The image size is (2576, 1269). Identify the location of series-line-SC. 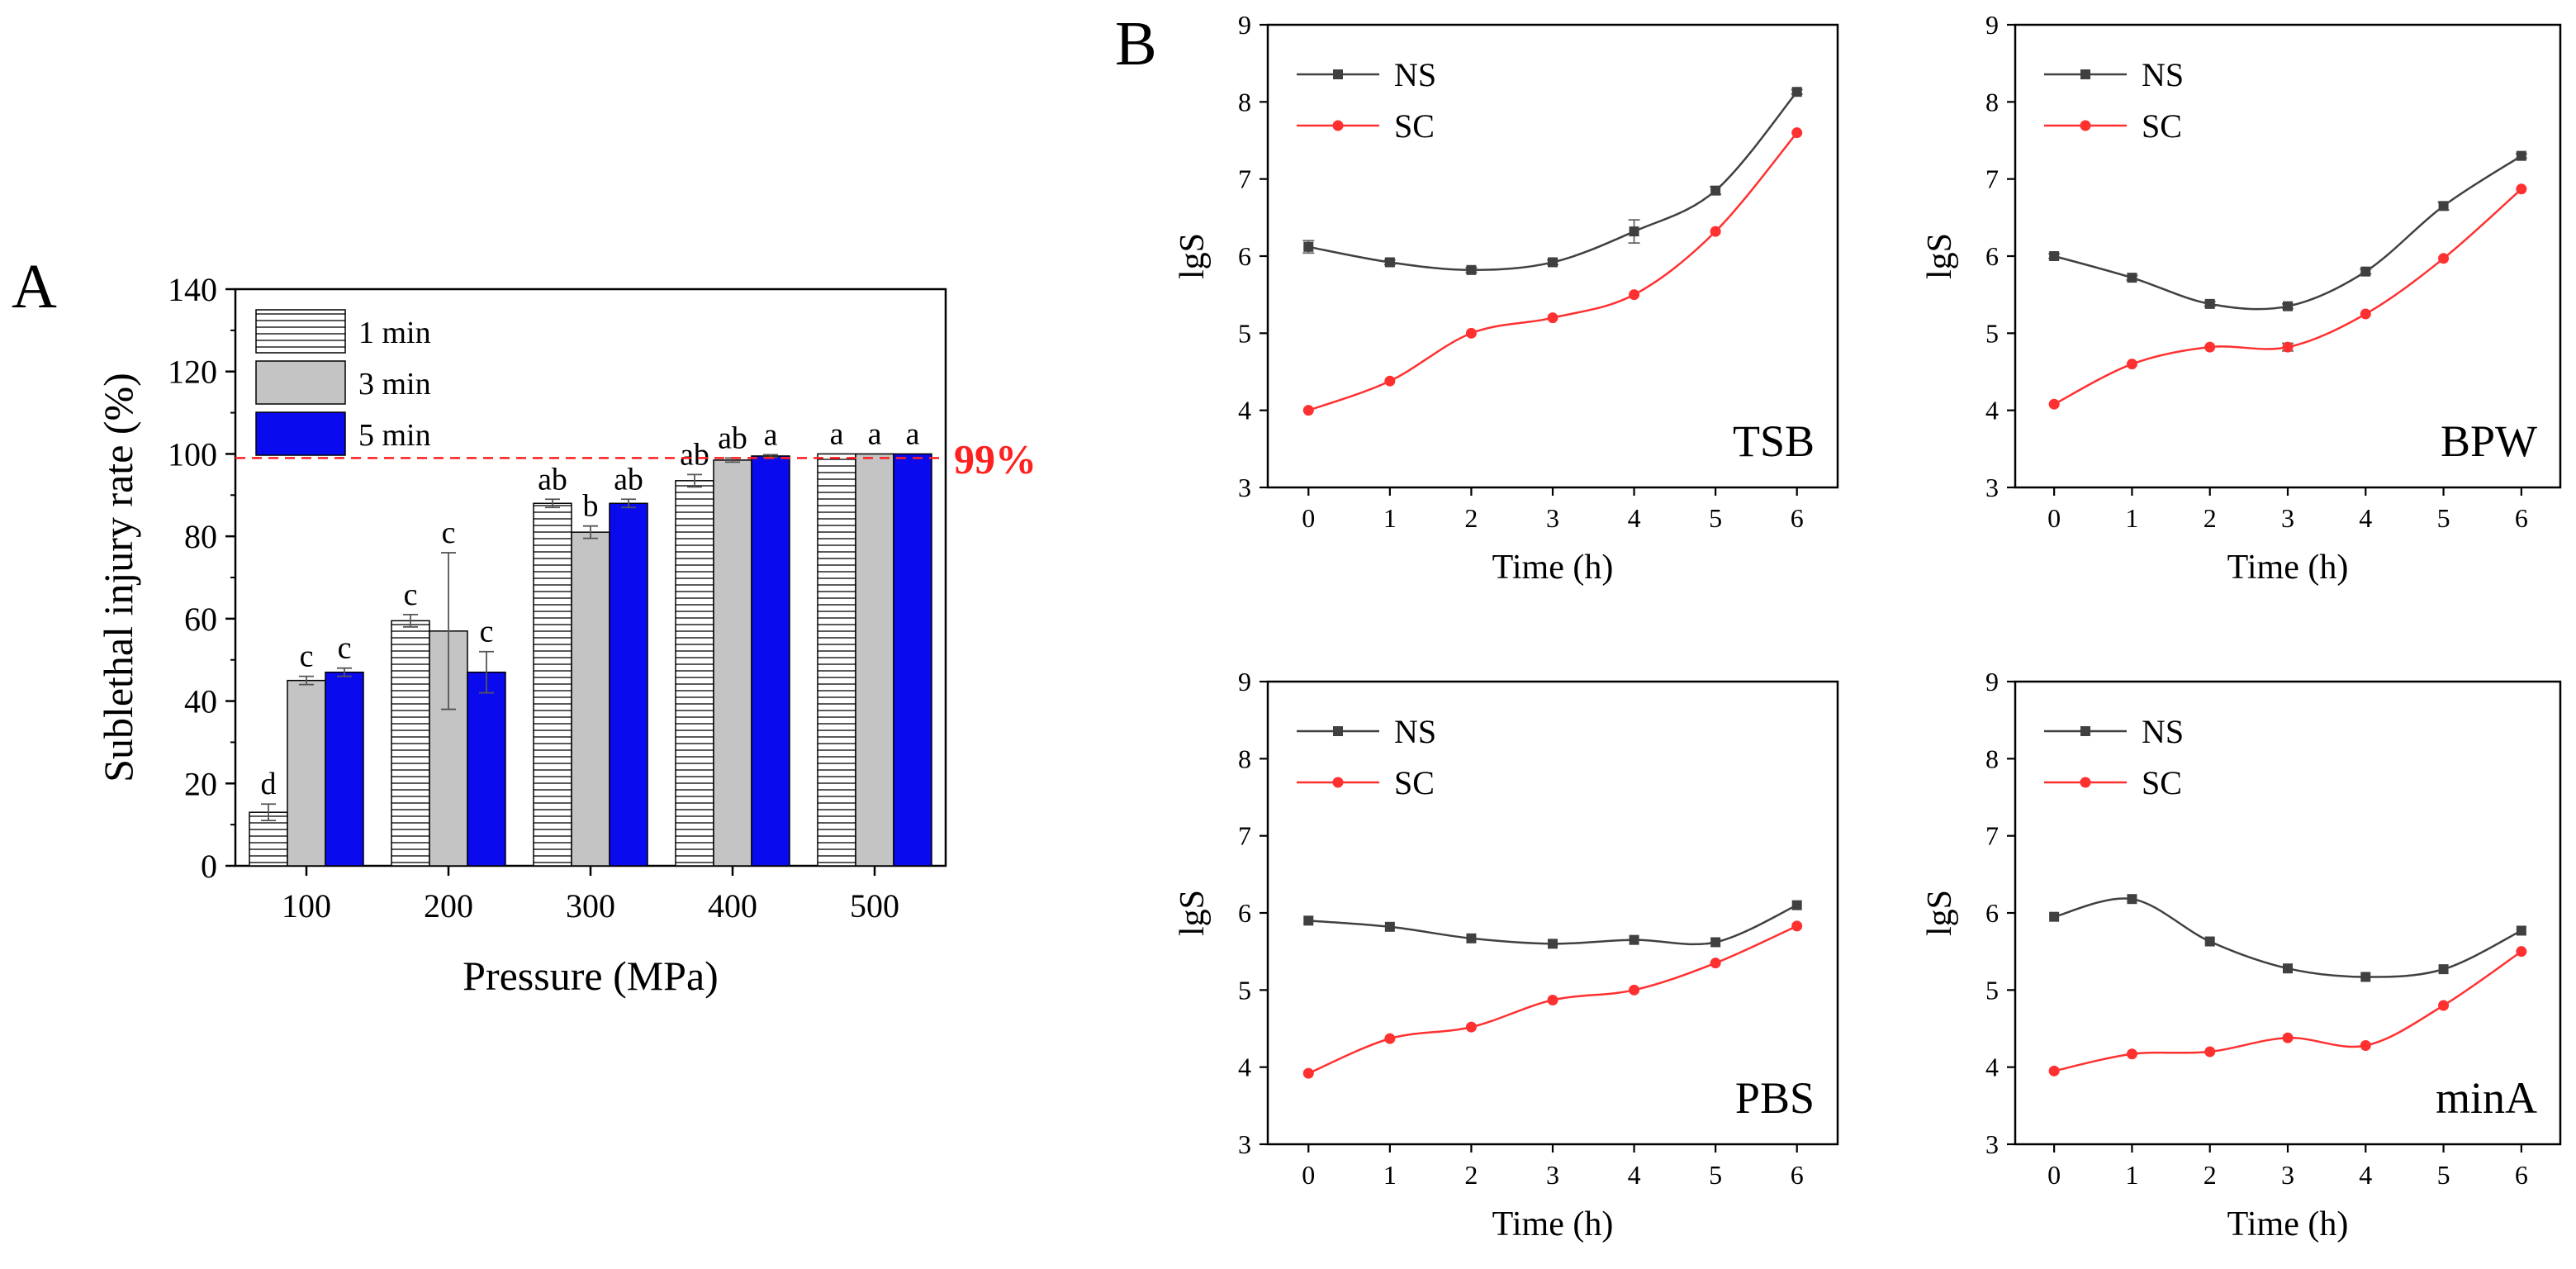
(1552, 271).